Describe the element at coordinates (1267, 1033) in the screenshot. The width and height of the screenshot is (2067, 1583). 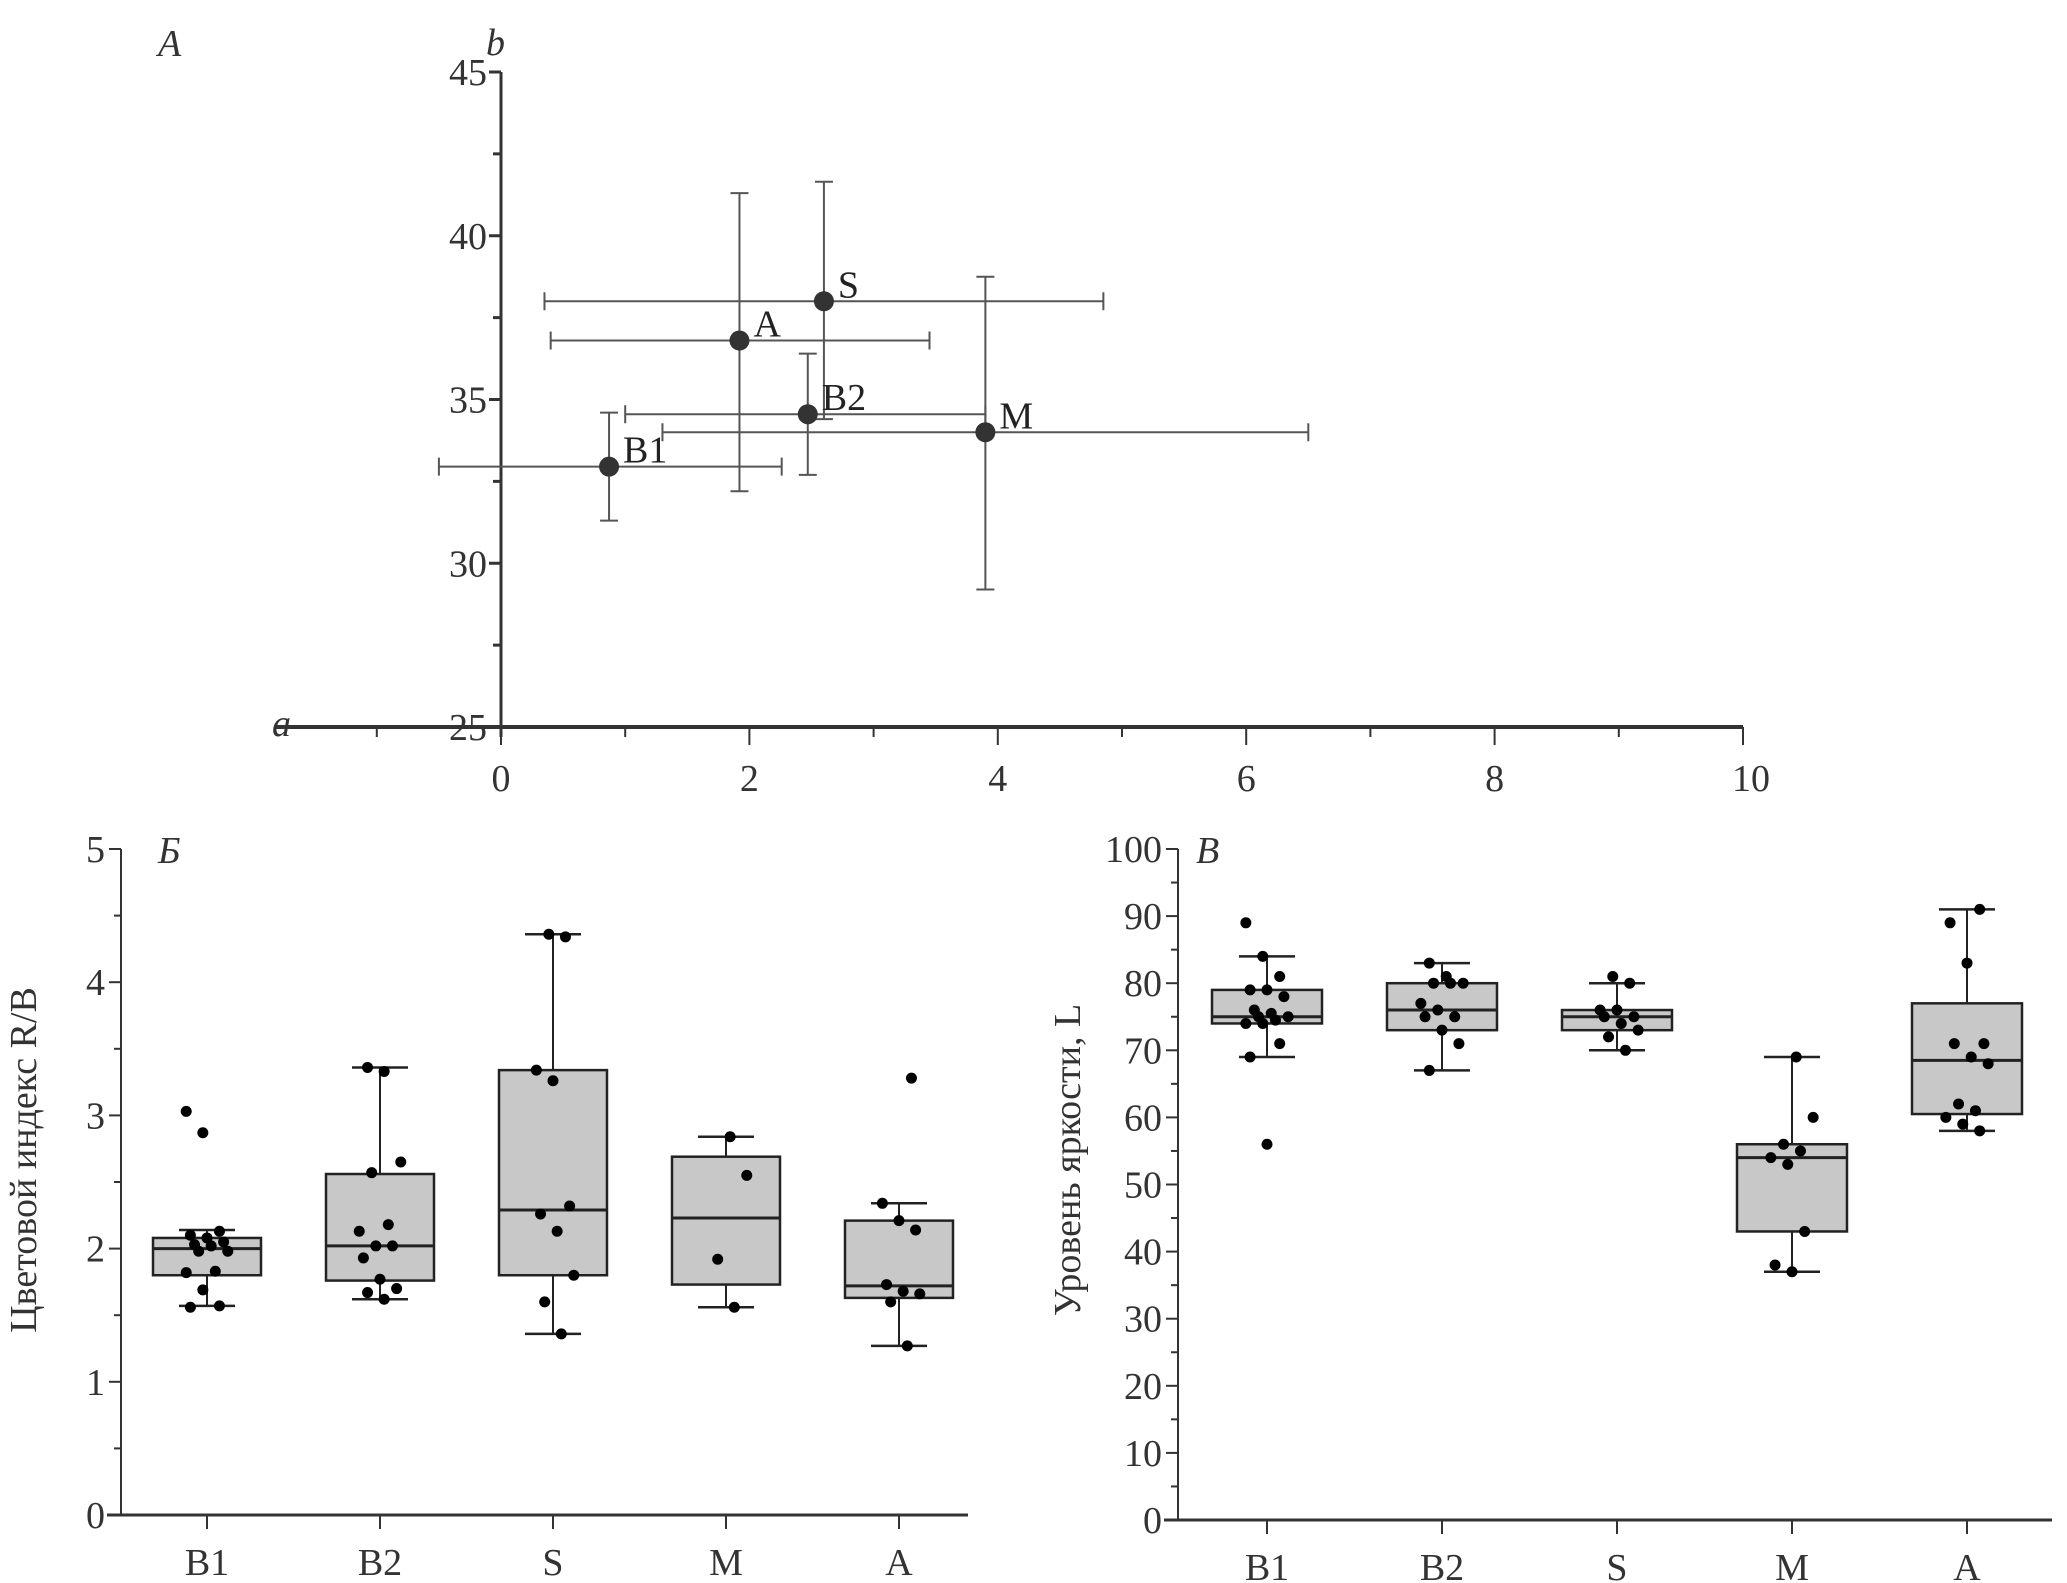
I see `box-b1` at that location.